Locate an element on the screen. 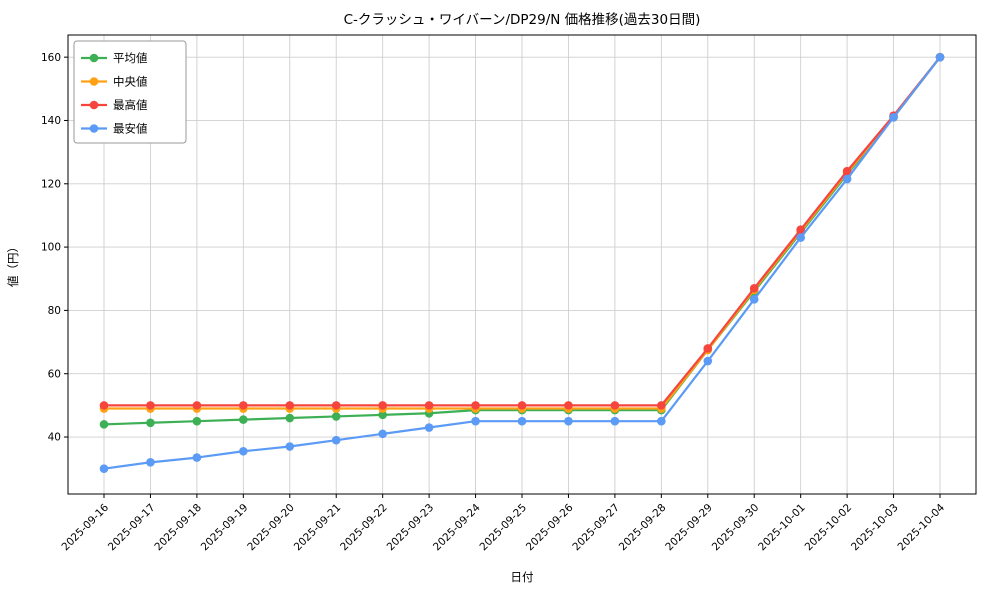  legend-label: 最高値 is located at coordinates (130, 105).